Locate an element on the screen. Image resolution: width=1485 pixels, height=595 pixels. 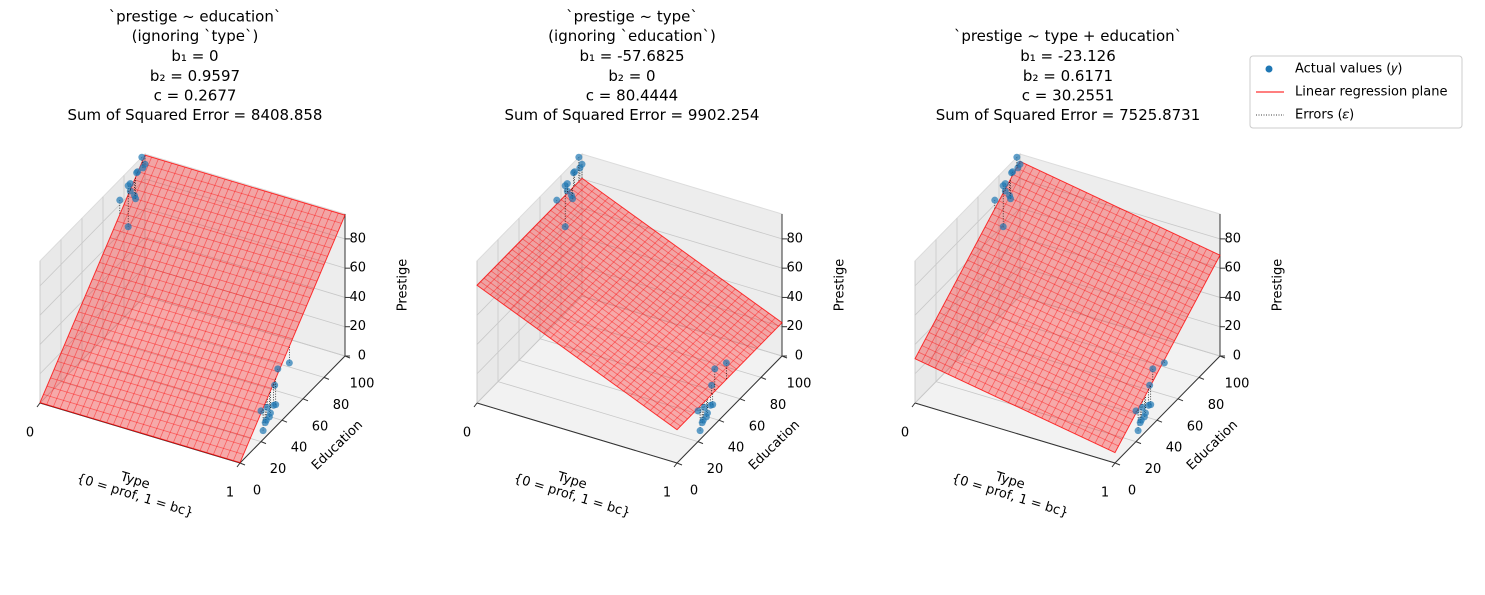
x-tick-label: 0 is located at coordinates (905, 433).